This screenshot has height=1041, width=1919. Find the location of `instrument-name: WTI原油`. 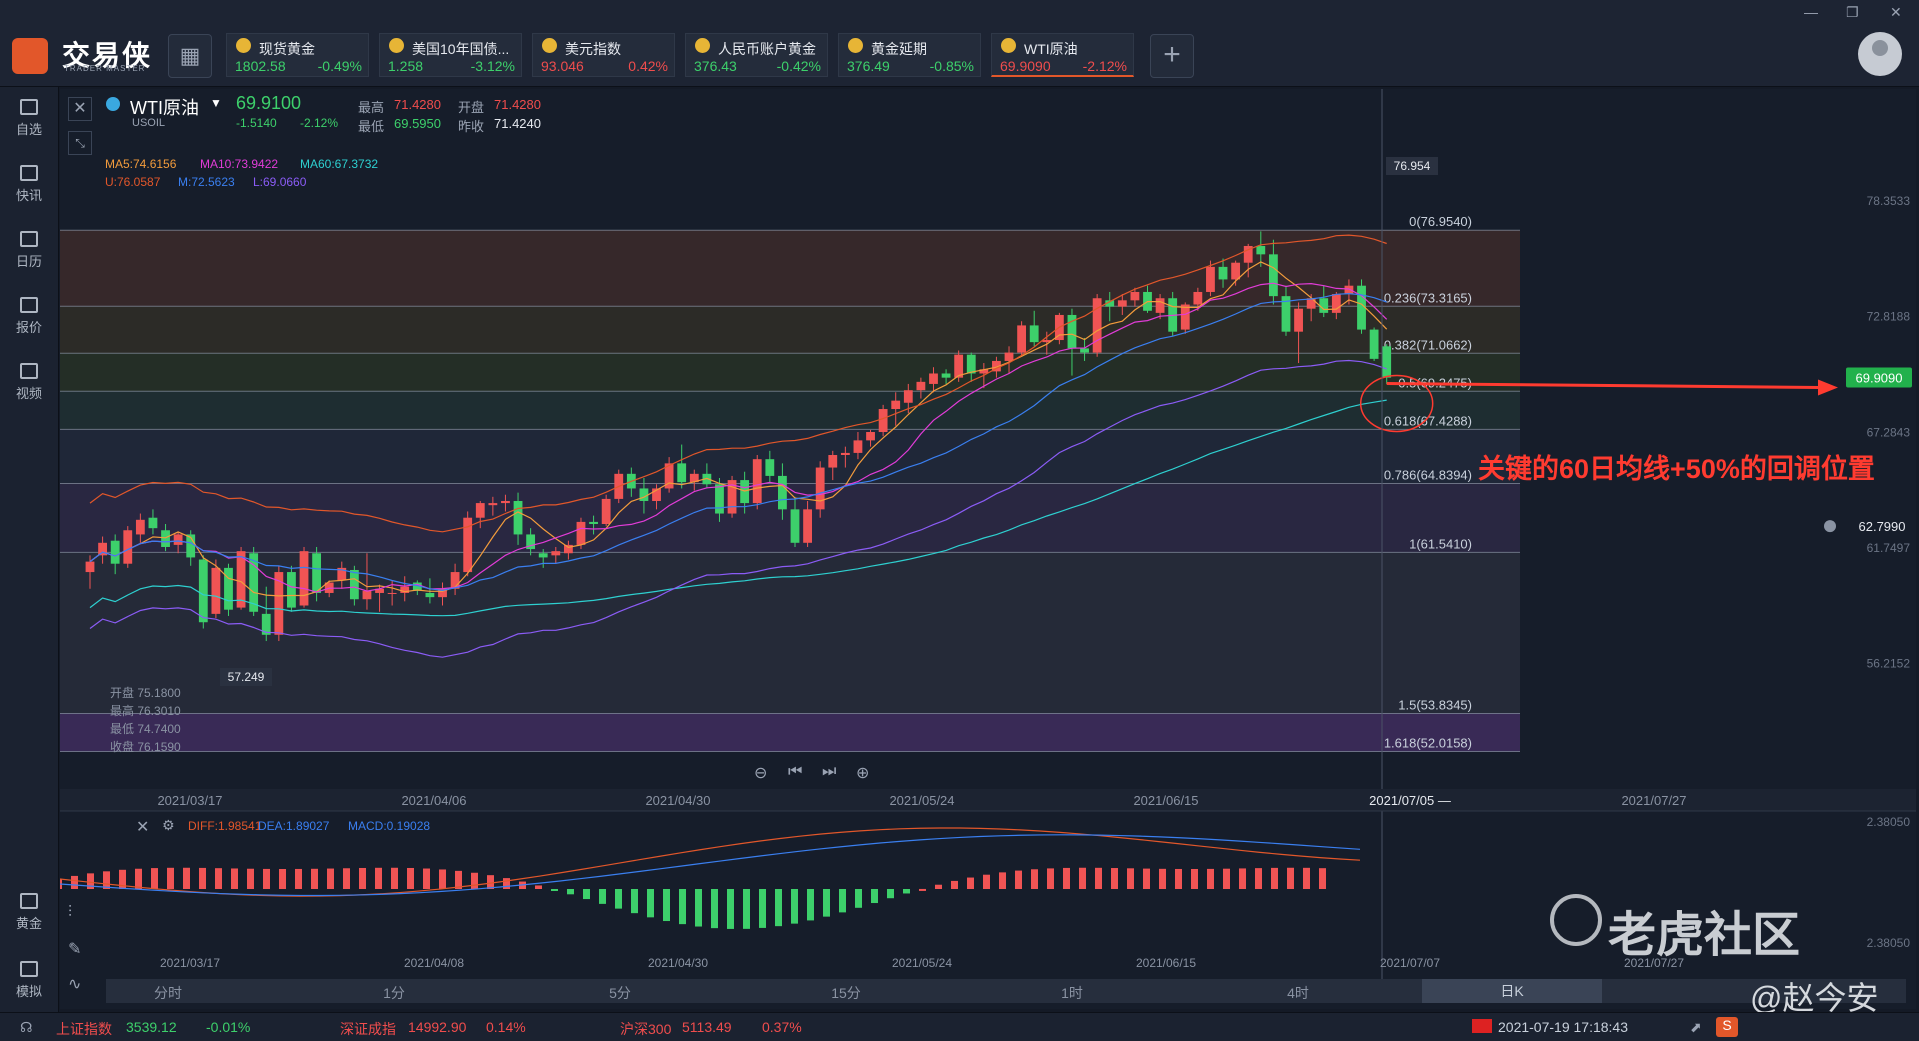

instrument-name: WTI原油 is located at coordinates (164, 108).